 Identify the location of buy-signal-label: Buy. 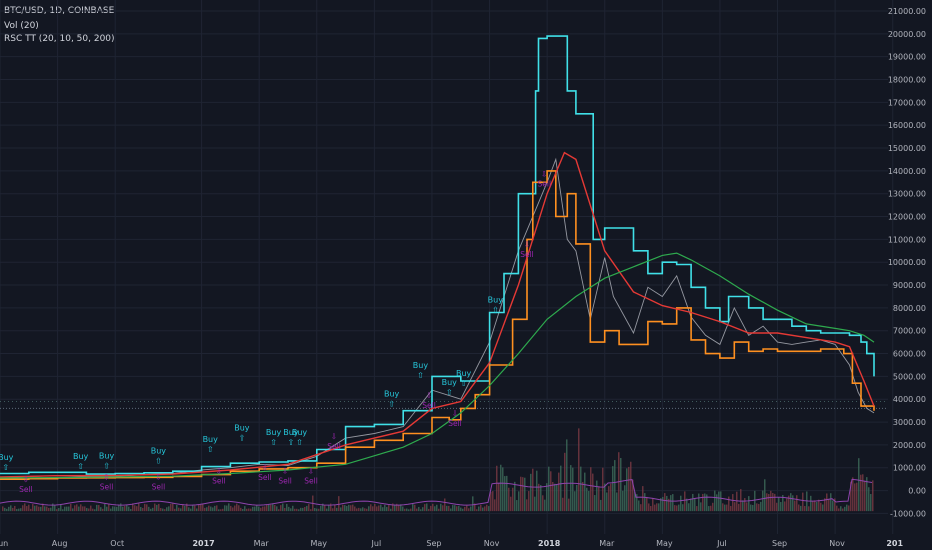
(159, 450).